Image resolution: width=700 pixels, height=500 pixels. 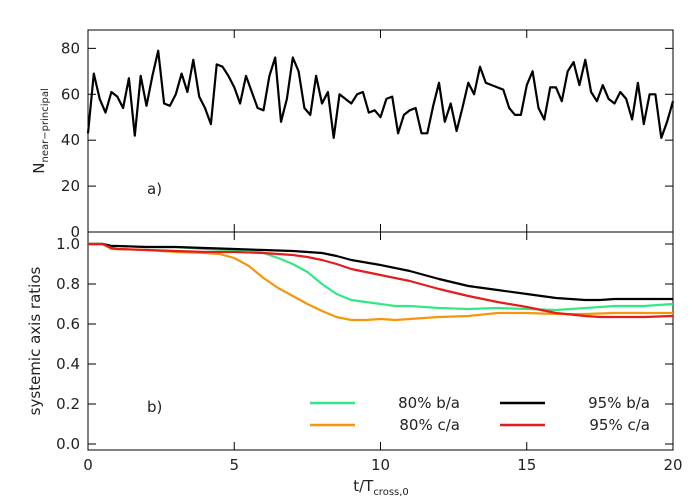 I want to click on legend-label: 95% b/a, so click(x=619, y=403).